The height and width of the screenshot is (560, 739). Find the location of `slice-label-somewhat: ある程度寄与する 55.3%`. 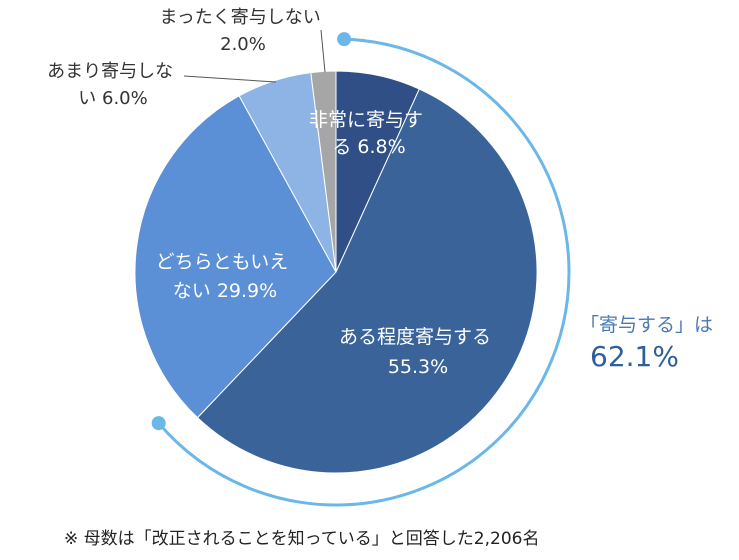

slice-label-somewhat: ある程度寄与する 55.3% is located at coordinates (418, 352).